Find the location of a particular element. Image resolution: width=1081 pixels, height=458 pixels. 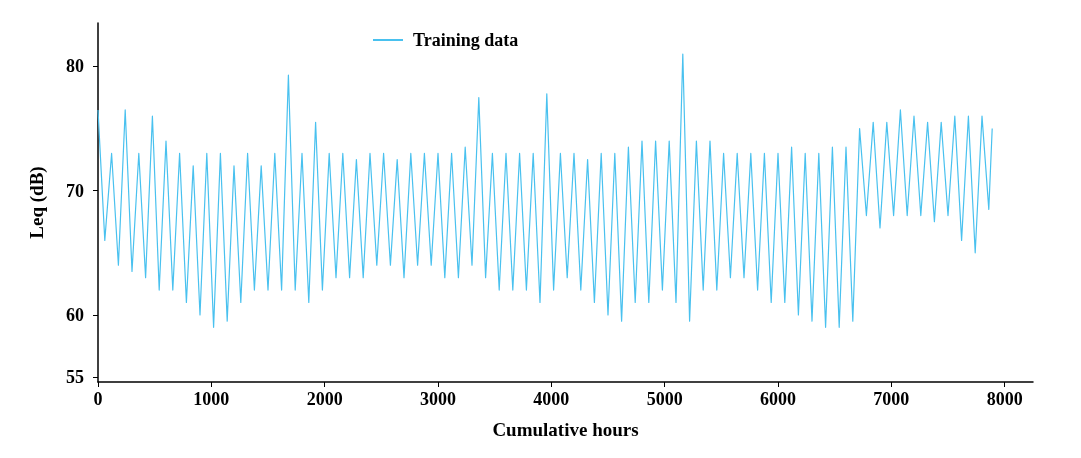

x-axis-title: Cumulative hours is located at coordinates (565, 429).